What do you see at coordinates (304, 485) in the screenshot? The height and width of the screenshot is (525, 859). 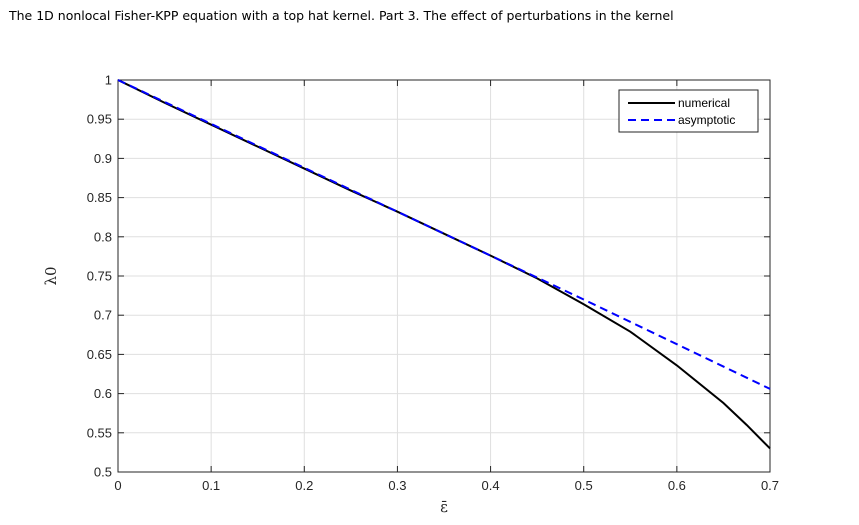 I see `x-tick-label: 0.2` at bounding box center [304, 485].